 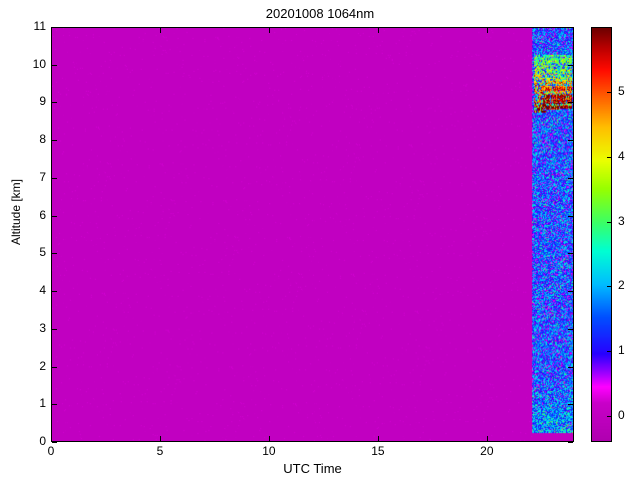 What do you see at coordinates (42, 441) in the screenshot?
I see `y-tick-label: 0` at bounding box center [42, 441].